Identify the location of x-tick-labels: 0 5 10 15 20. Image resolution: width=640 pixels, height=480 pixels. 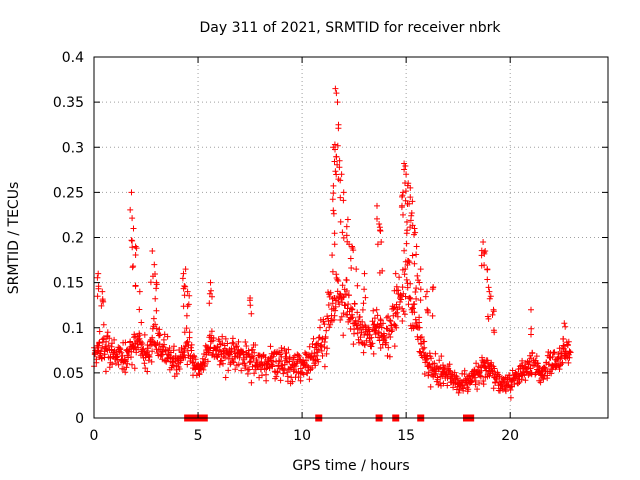
(305, 436).